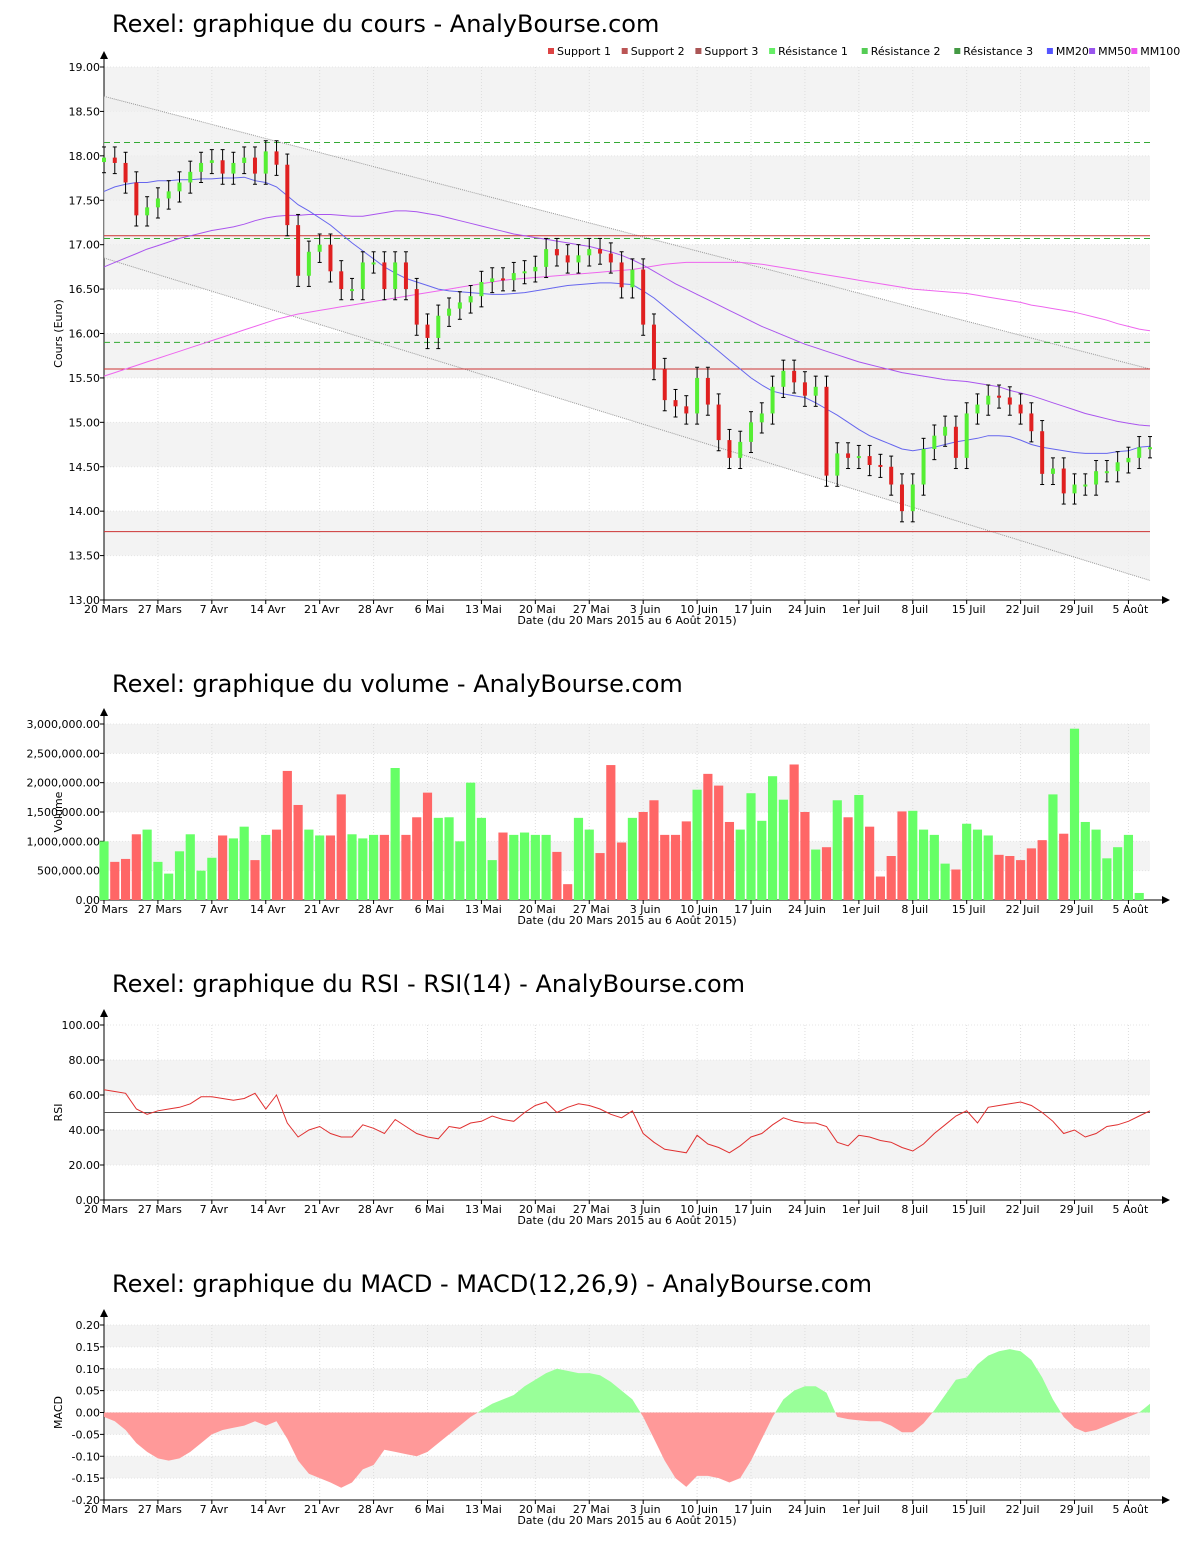 Image resolution: width=1200 pixels, height=1550 pixels. Describe the element at coordinates (106, 1509) in the screenshot. I see `macd-xtick-label: 20 Mars` at that location.